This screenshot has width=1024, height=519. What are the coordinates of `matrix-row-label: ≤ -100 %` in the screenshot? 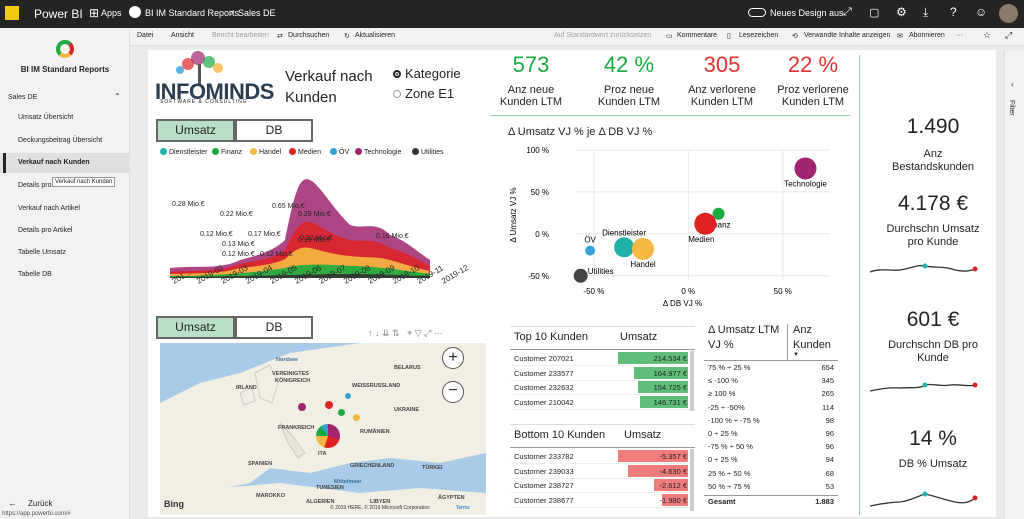 It's located at (723, 381).